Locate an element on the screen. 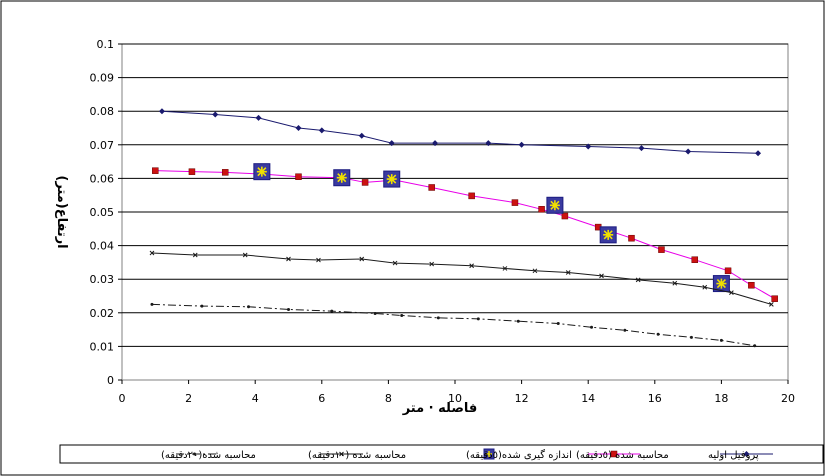 This screenshot has height=476, width=825. legend-label: محاسبه شده (٥دقیقه) is located at coordinates (622, 455).